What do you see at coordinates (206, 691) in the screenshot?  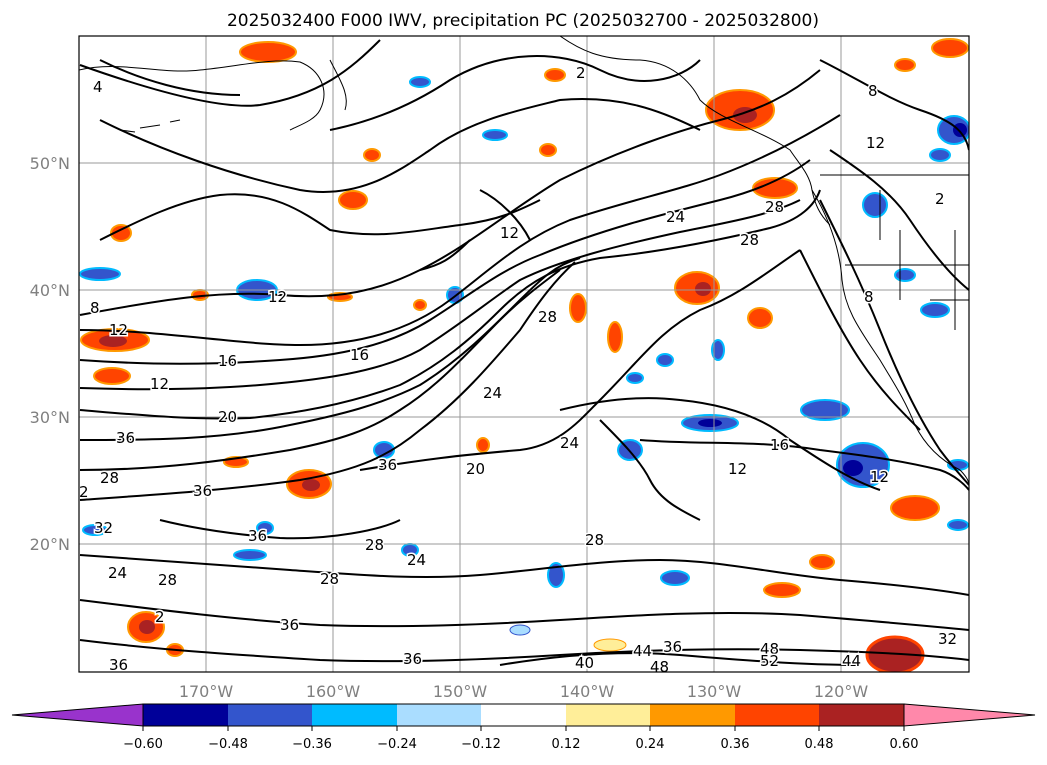 I see `lon-label: 170°W` at bounding box center [206, 691].